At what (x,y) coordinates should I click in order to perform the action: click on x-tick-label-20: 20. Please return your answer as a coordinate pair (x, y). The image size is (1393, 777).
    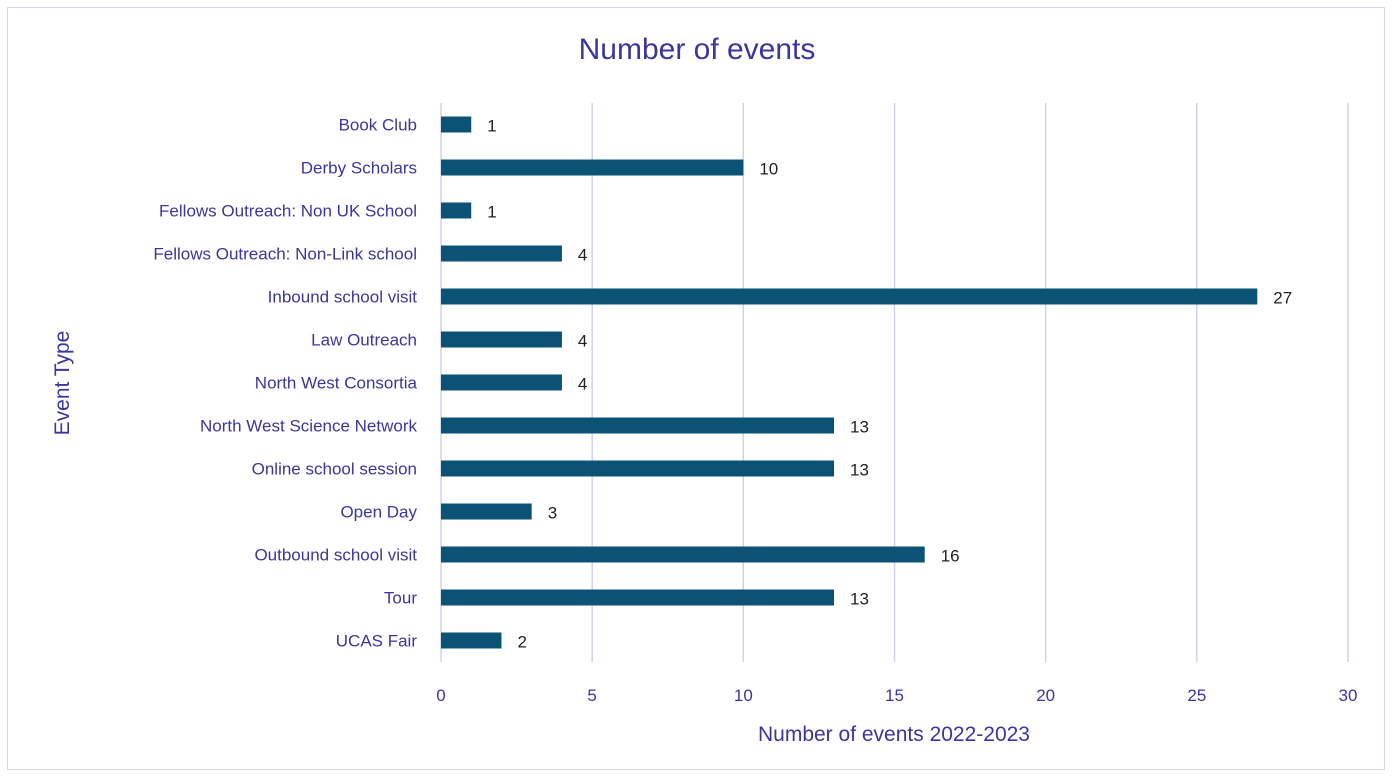
    Looking at the image, I should click on (1045, 695).